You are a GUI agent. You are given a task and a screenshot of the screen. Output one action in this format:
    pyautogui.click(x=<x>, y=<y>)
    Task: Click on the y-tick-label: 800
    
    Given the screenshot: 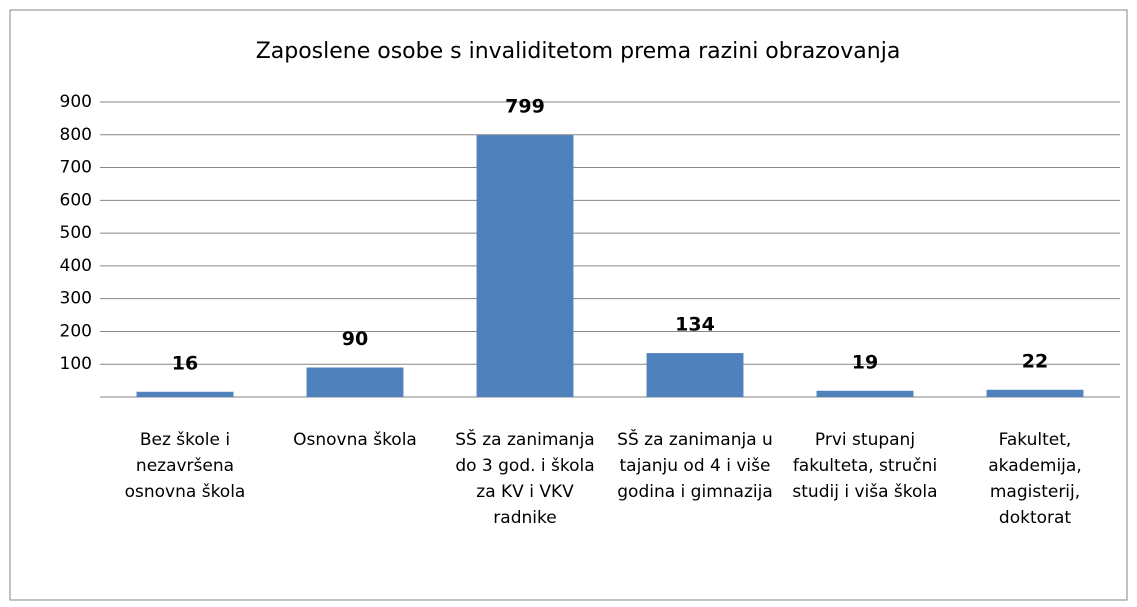 What is the action you would take?
    pyautogui.click(x=76, y=135)
    